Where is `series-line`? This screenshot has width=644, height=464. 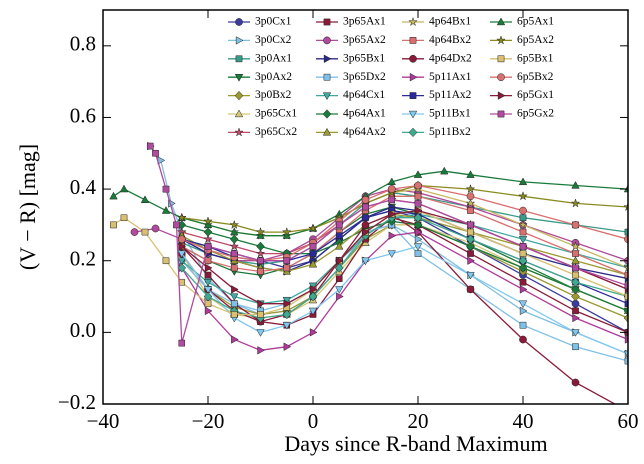
series-line is located at coordinates (404, 271).